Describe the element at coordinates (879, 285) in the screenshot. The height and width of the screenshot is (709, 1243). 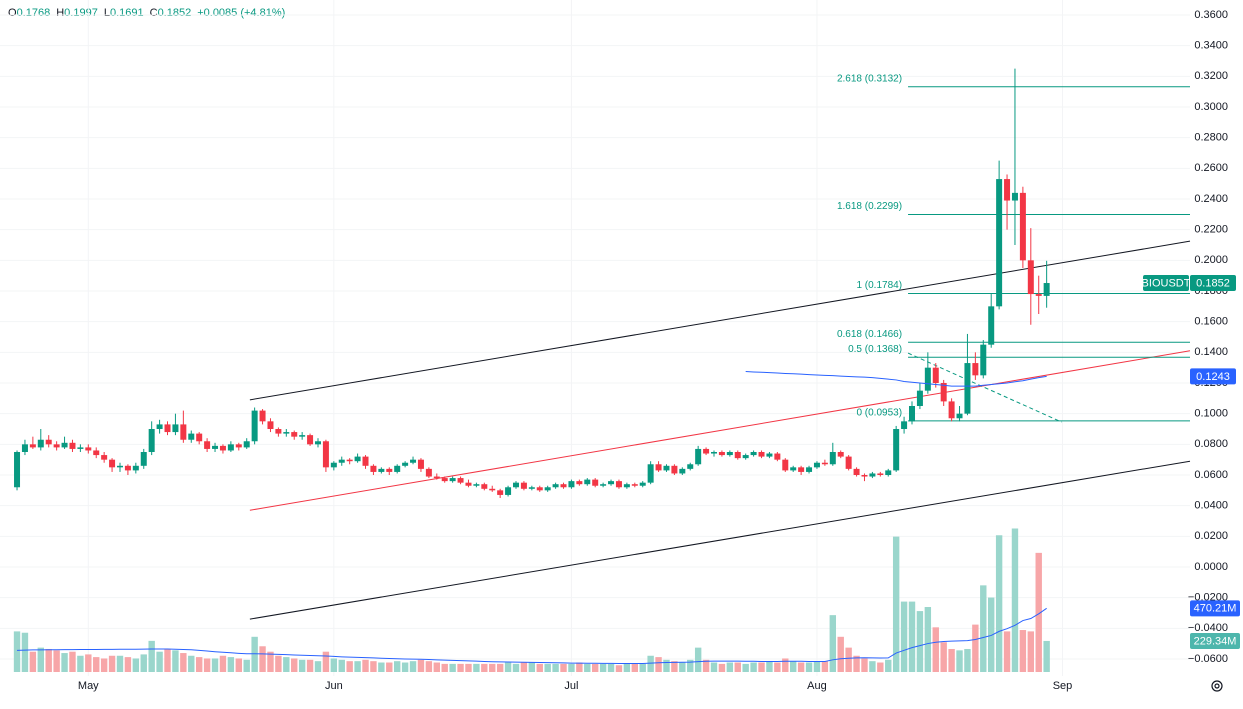
I see `fib-label: 1 (0.1784)` at that location.